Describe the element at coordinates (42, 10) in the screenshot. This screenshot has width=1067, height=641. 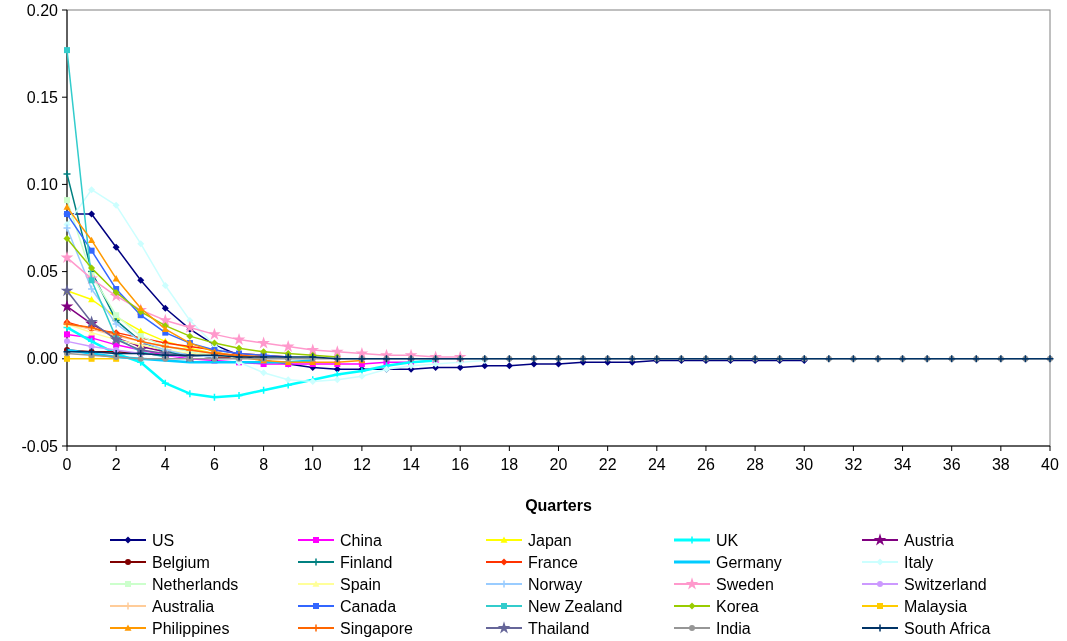
I see `y-tick-label: 0.20` at that location.